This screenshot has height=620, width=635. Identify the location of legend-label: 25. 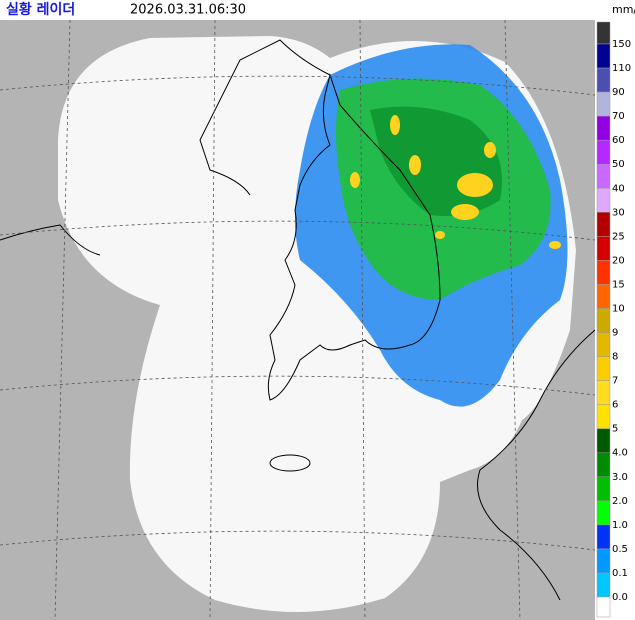
(618, 236).